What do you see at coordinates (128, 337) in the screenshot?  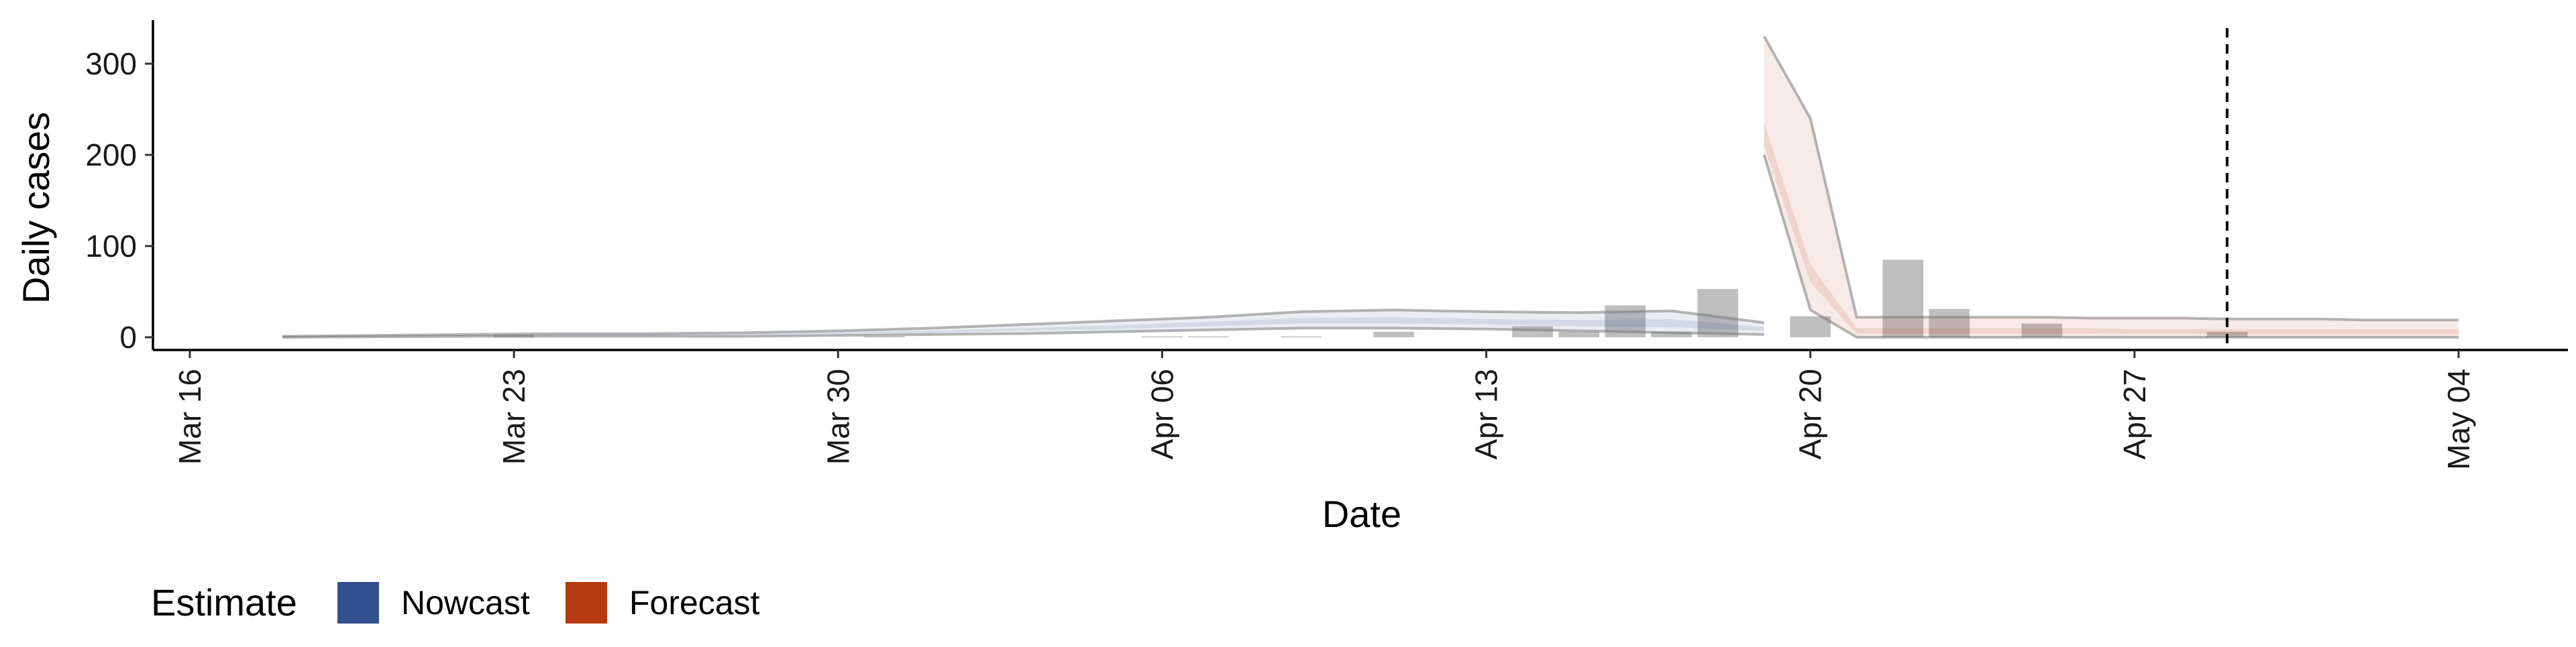 I see `y-tick-label-0: 0` at bounding box center [128, 337].